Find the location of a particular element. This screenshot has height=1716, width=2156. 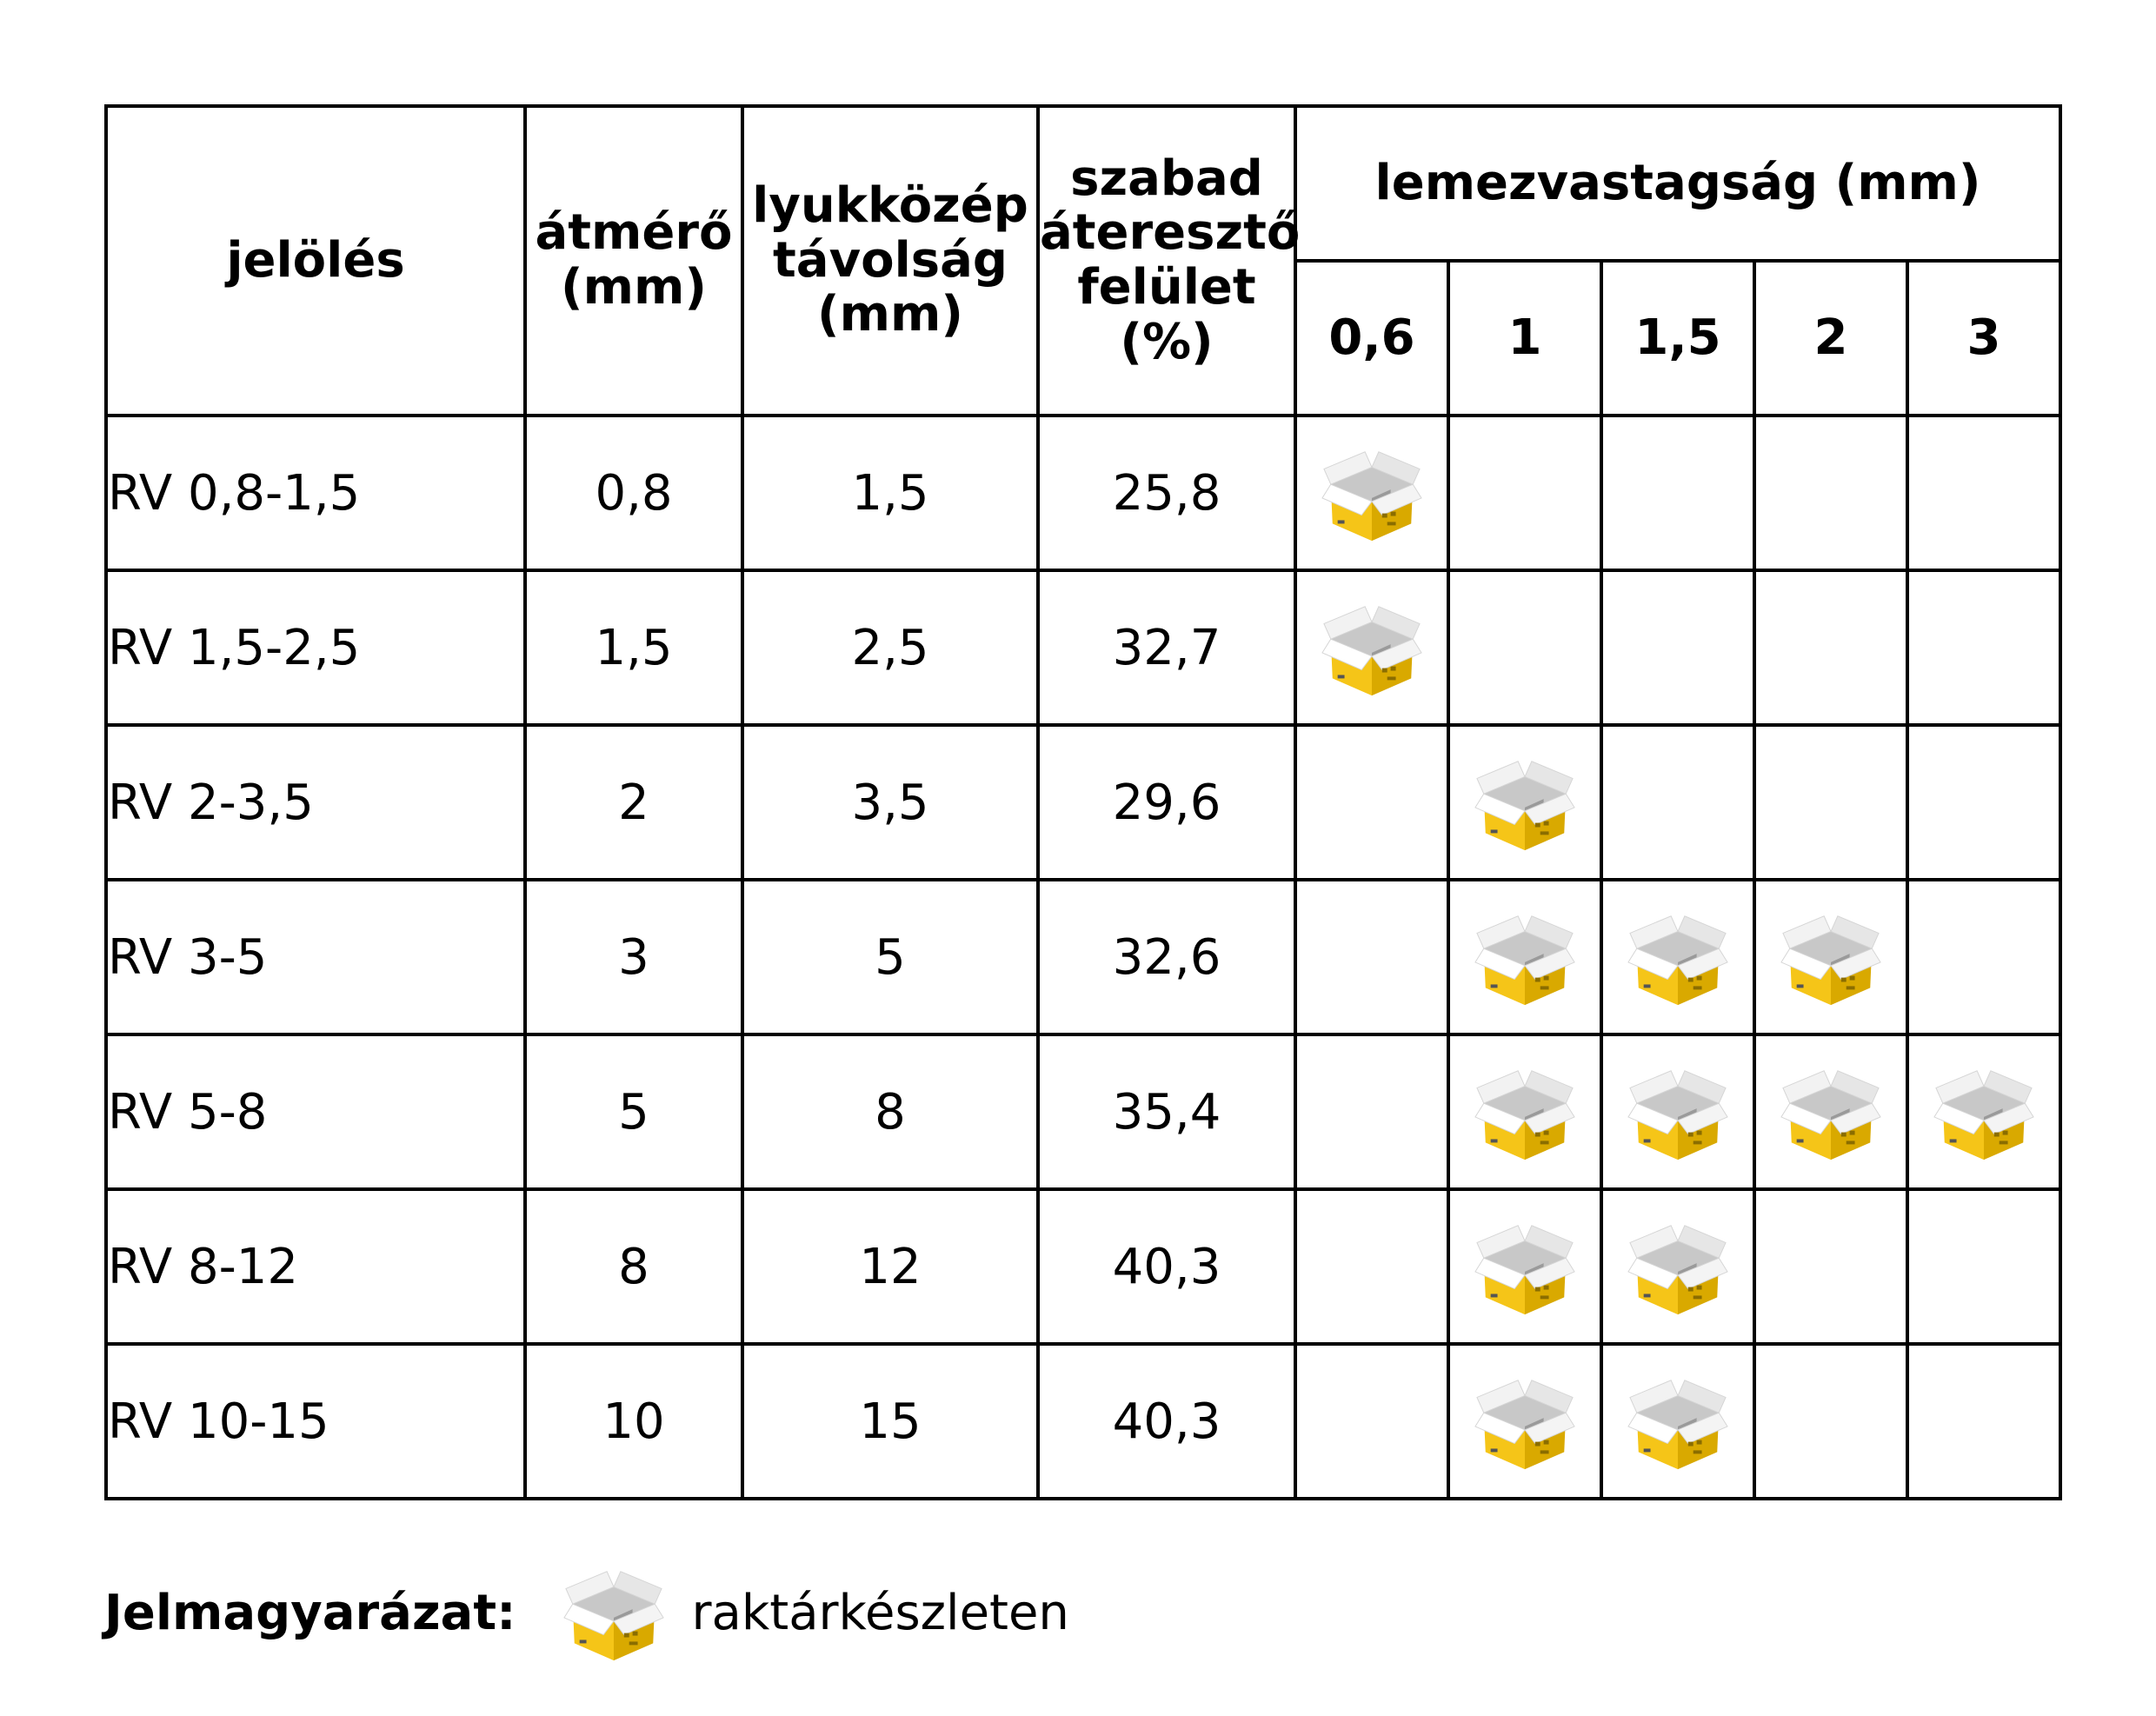

legend-text: raktárkészleten is located at coordinates (880, 1612).